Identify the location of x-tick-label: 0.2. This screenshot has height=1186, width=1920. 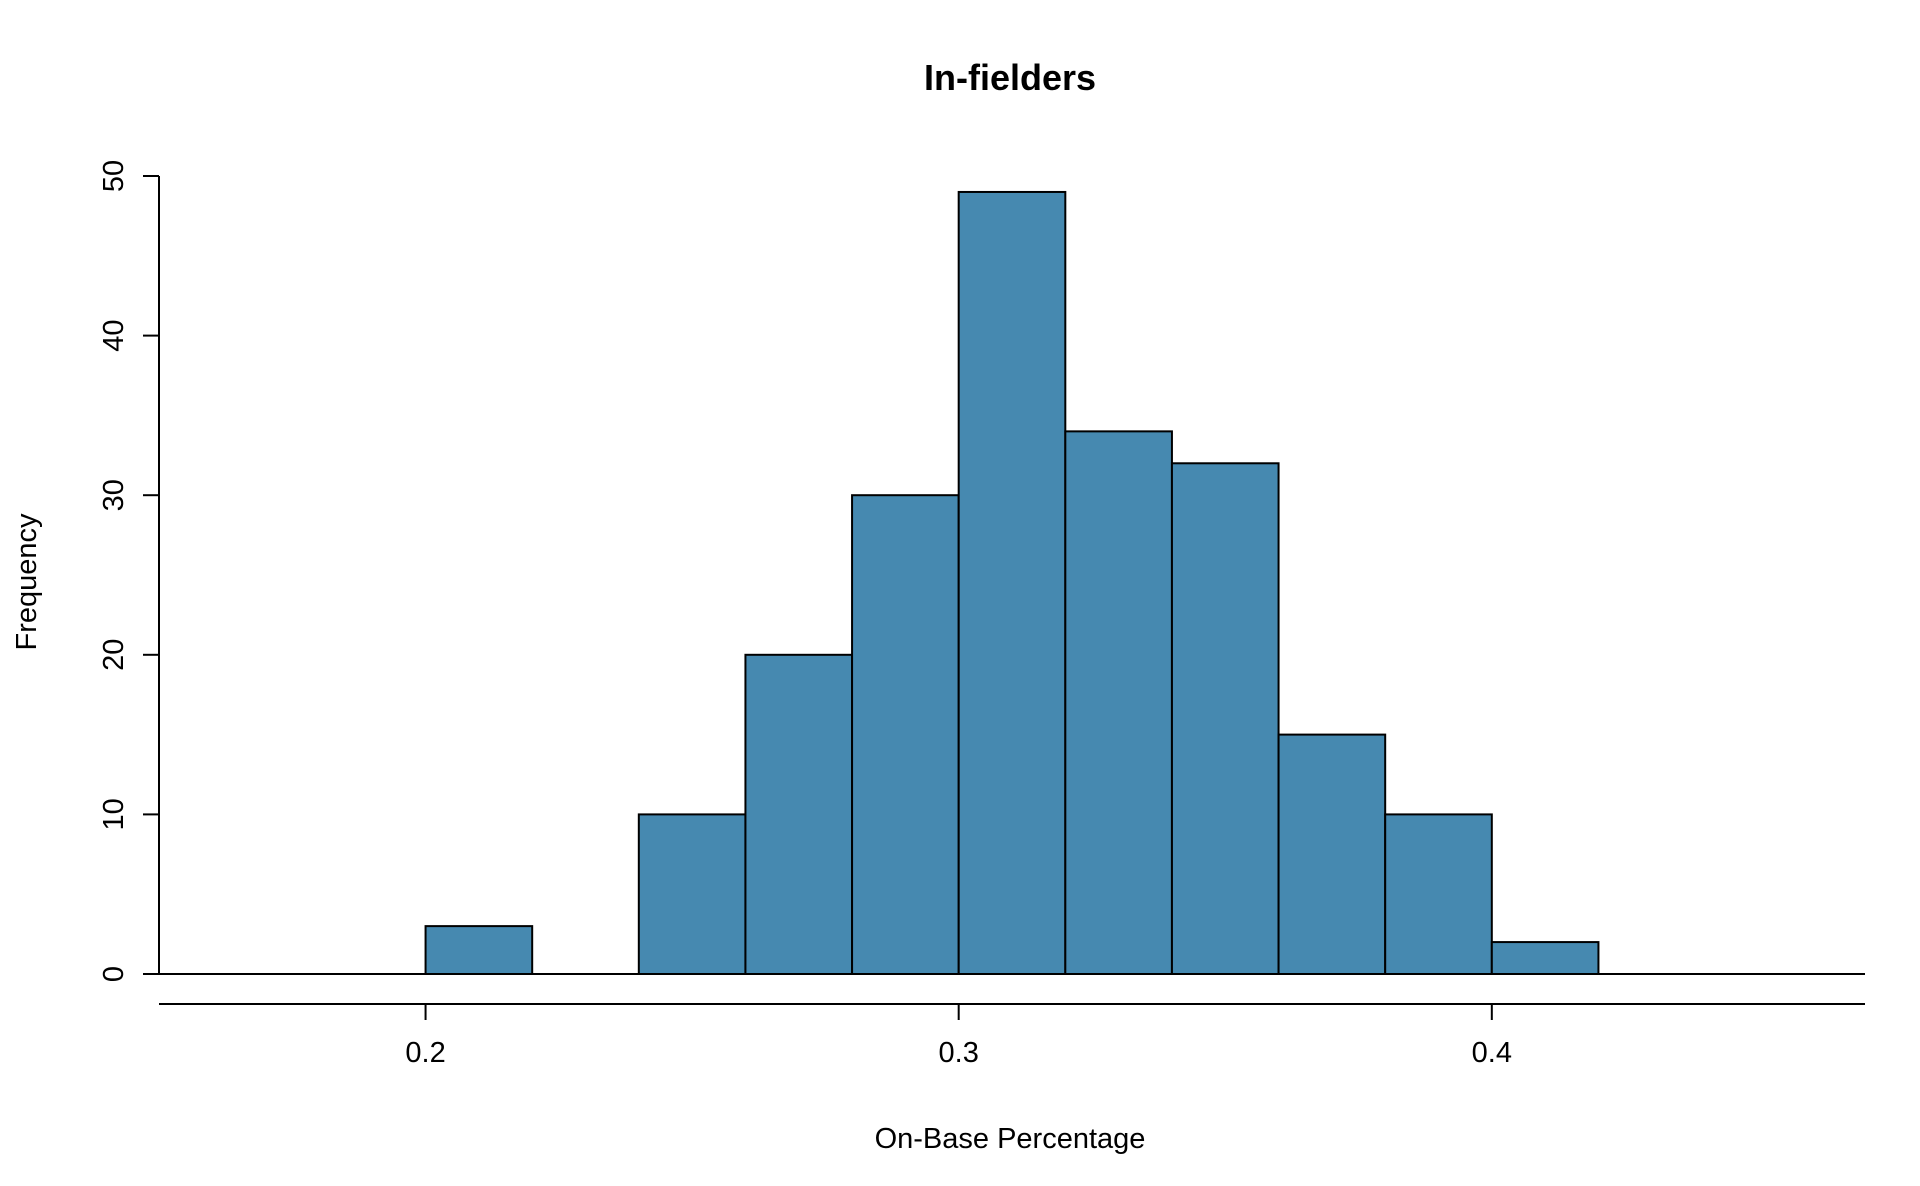
(425, 1053).